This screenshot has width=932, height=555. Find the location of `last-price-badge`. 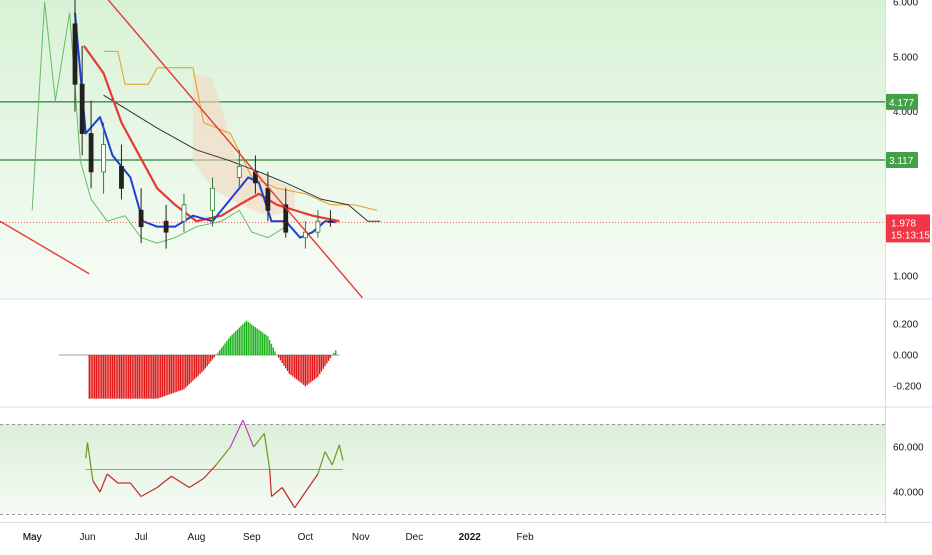

last-price-badge is located at coordinates (908, 228).